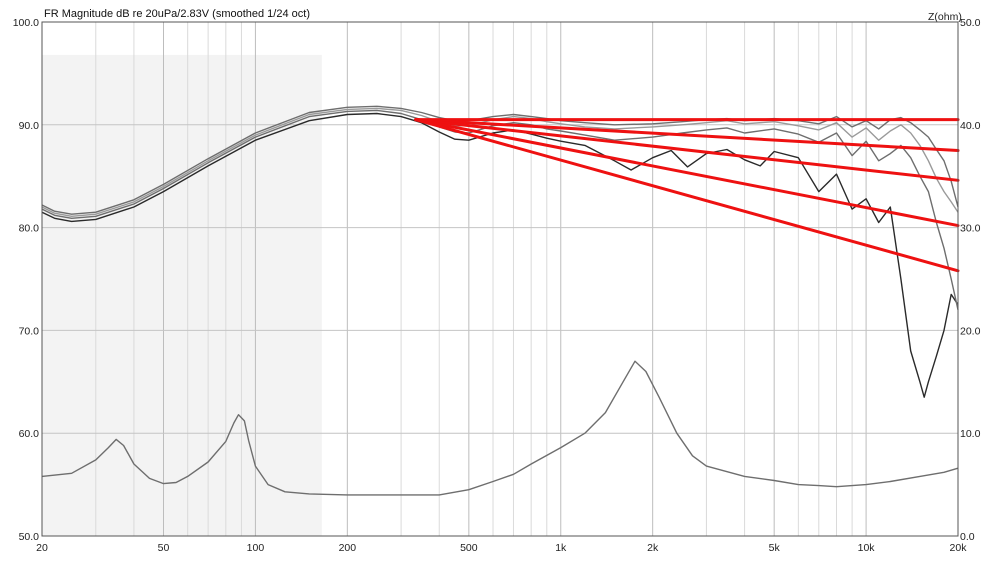 Image resolution: width=982 pixels, height=568 pixels. Describe the element at coordinates (970, 229) in the screenshot. I see `y2-tick-label: 30.0` at that location.